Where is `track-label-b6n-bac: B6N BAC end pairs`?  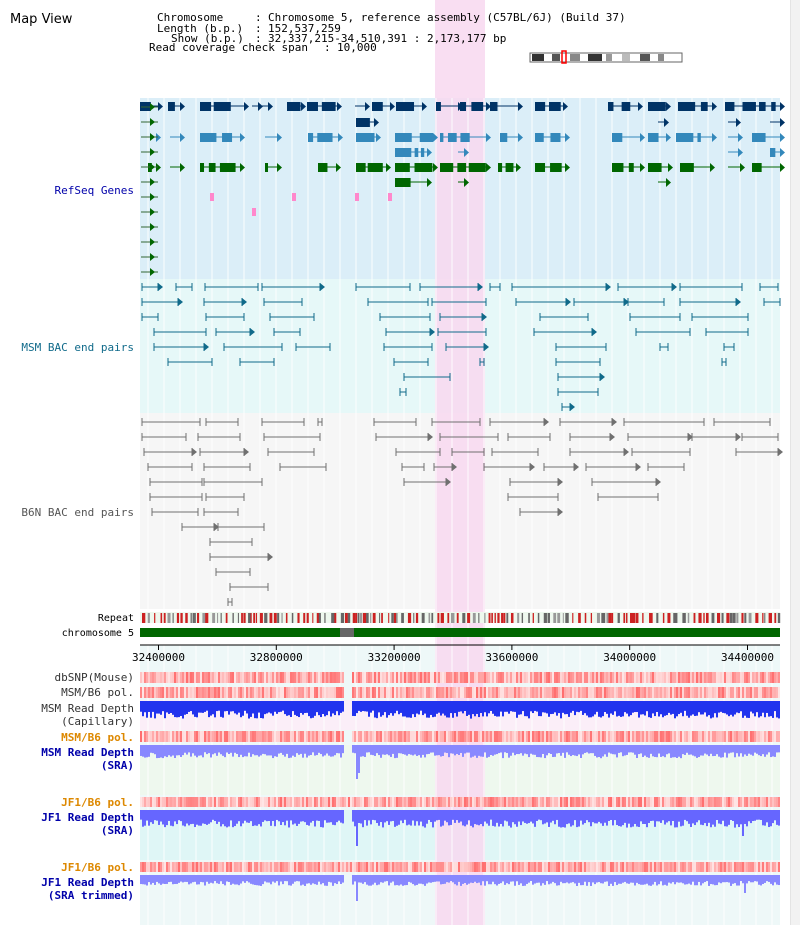
track-label-b6n-bac: B6N BAC end pairs is located at coordinates (77, 512).